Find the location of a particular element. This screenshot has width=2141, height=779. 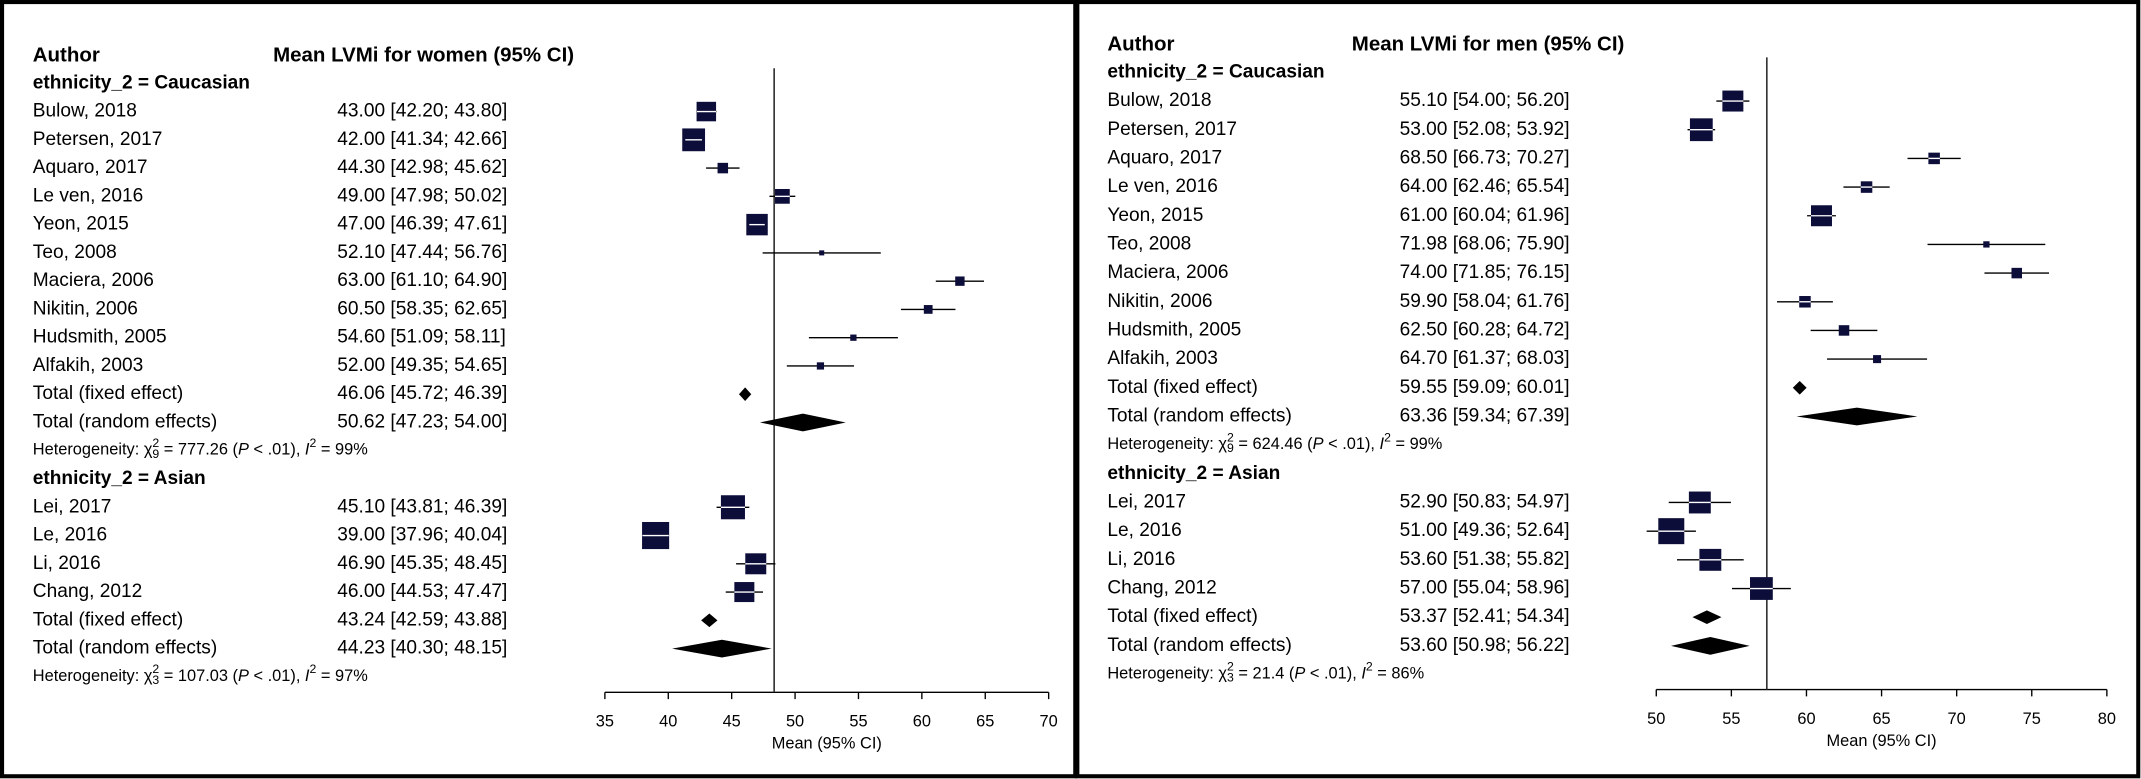

study-estimate: 51.00 [49.36; 52.64] is located at coordinates (1485, 530).